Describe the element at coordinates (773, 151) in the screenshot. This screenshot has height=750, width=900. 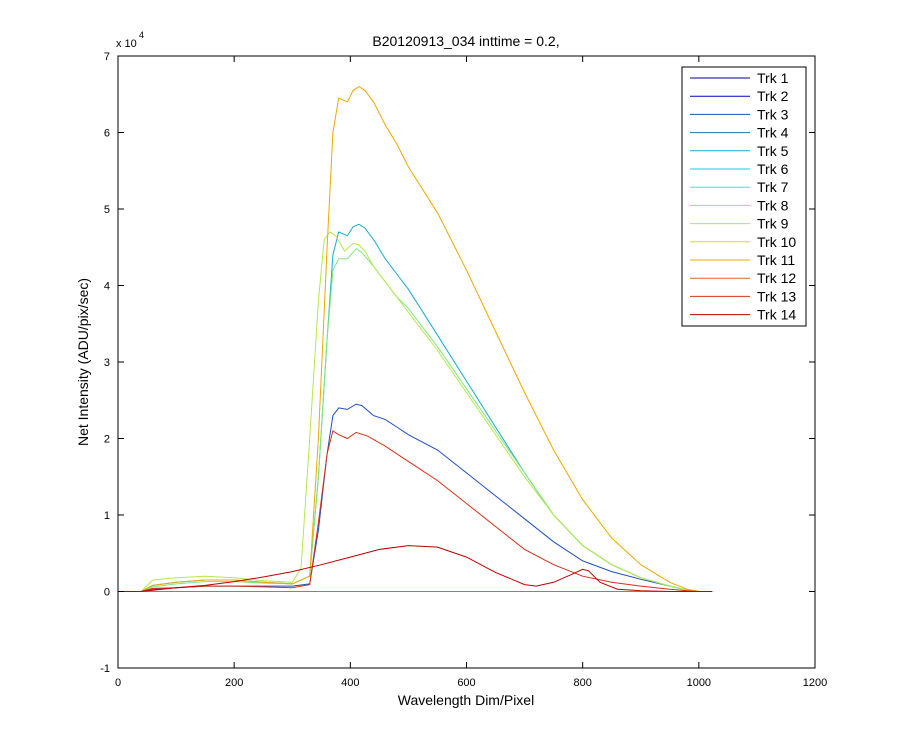
I see `legend-label: Trk 5` at that location.